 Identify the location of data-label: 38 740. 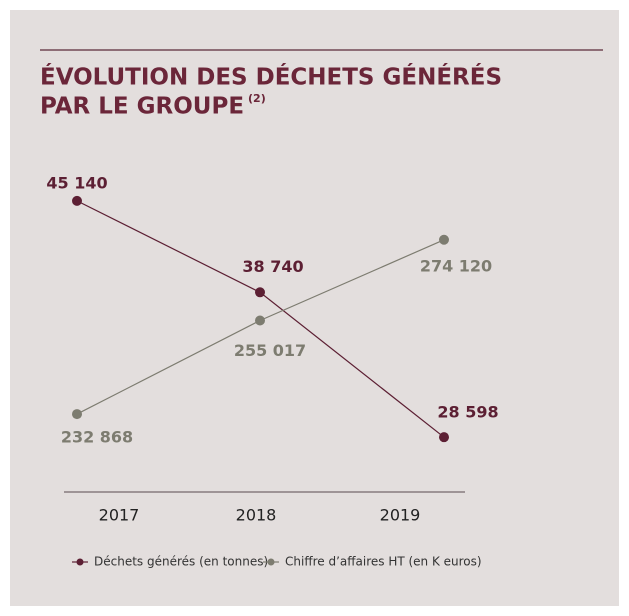
(272, 266).